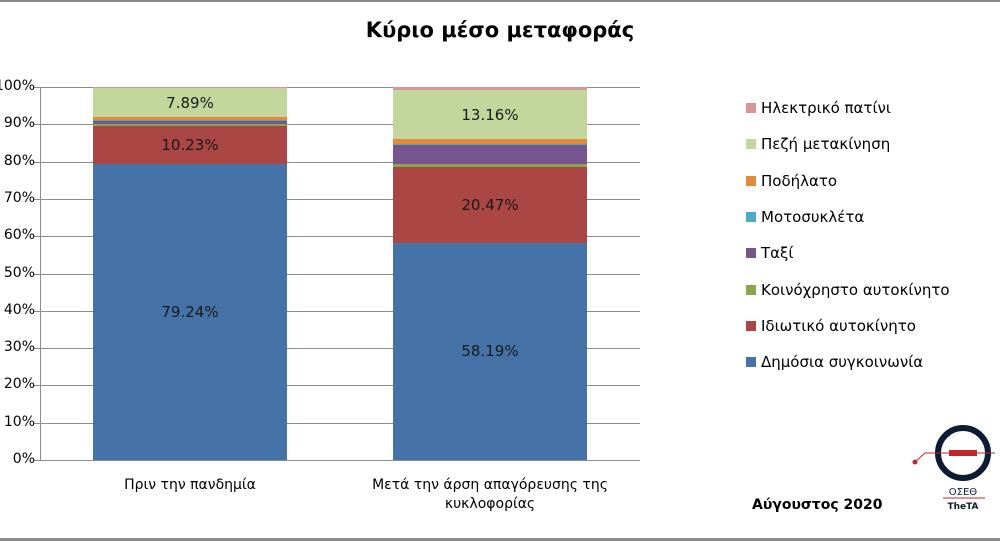 The height and width of the screenshot is (541, 1000). I want to click on oseth-logo: ΟΣΕΘ TheTA, so click(952, 472).